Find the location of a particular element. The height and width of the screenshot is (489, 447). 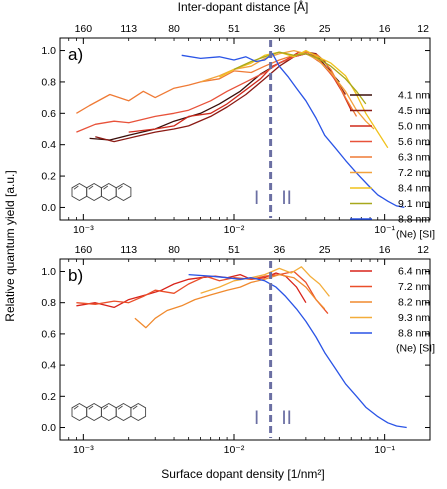

legend-label: 5.0 nm is located at coordinates (414, 127).